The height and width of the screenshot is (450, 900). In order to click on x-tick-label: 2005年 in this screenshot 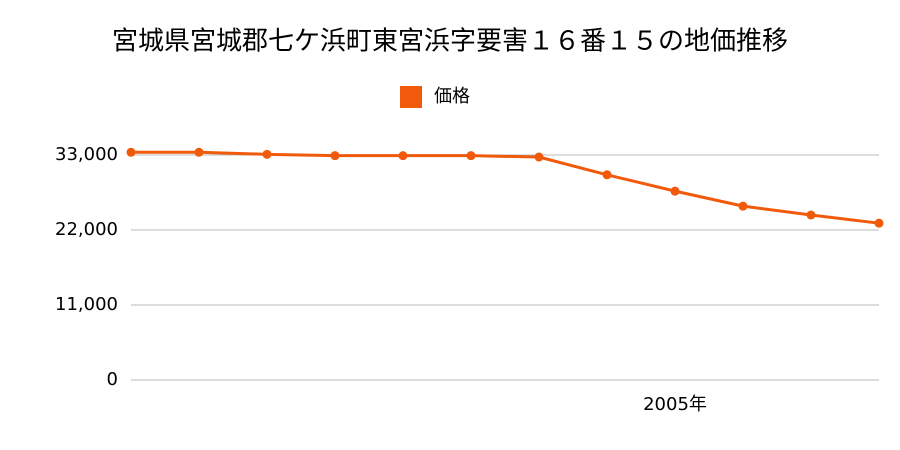, I will do `click(675, 404)`.